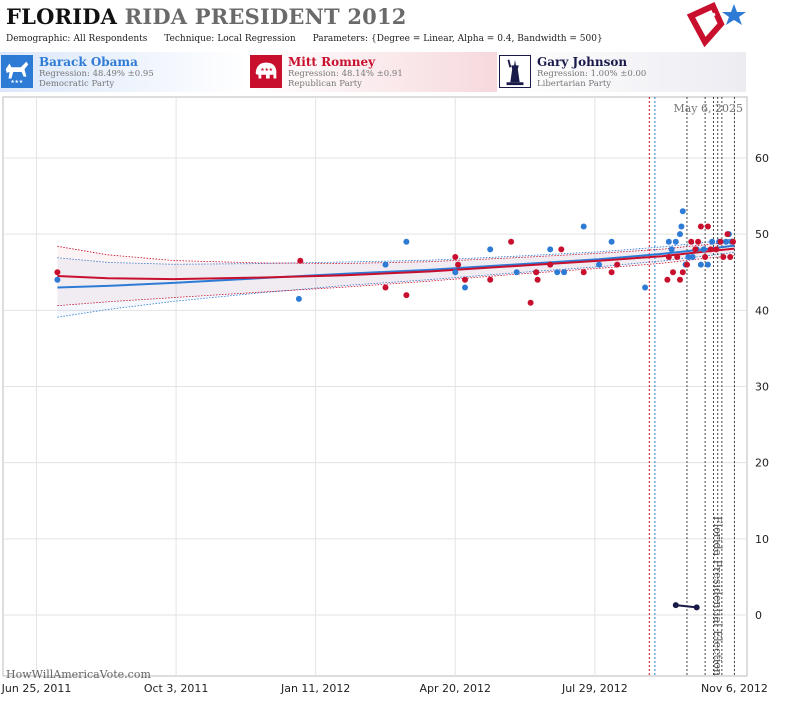 This screenshot has height=704, width=789. Describe the element at coordinates (762, 463) in the screenshot. I see `y-tick-label: 20` at that location.